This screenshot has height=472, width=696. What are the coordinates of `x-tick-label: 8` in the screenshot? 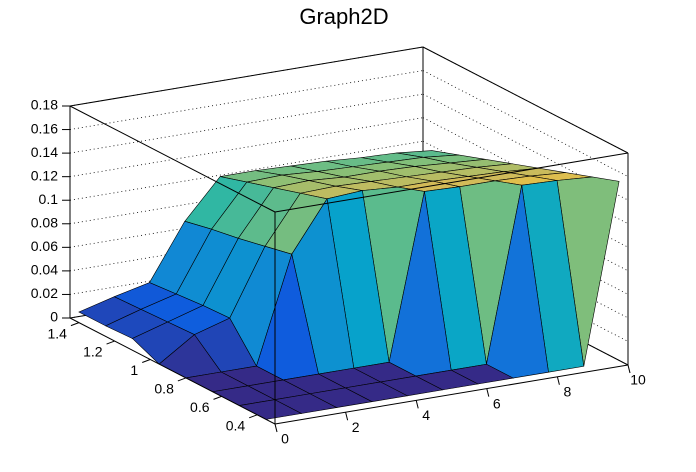 It's located at (568, 392).